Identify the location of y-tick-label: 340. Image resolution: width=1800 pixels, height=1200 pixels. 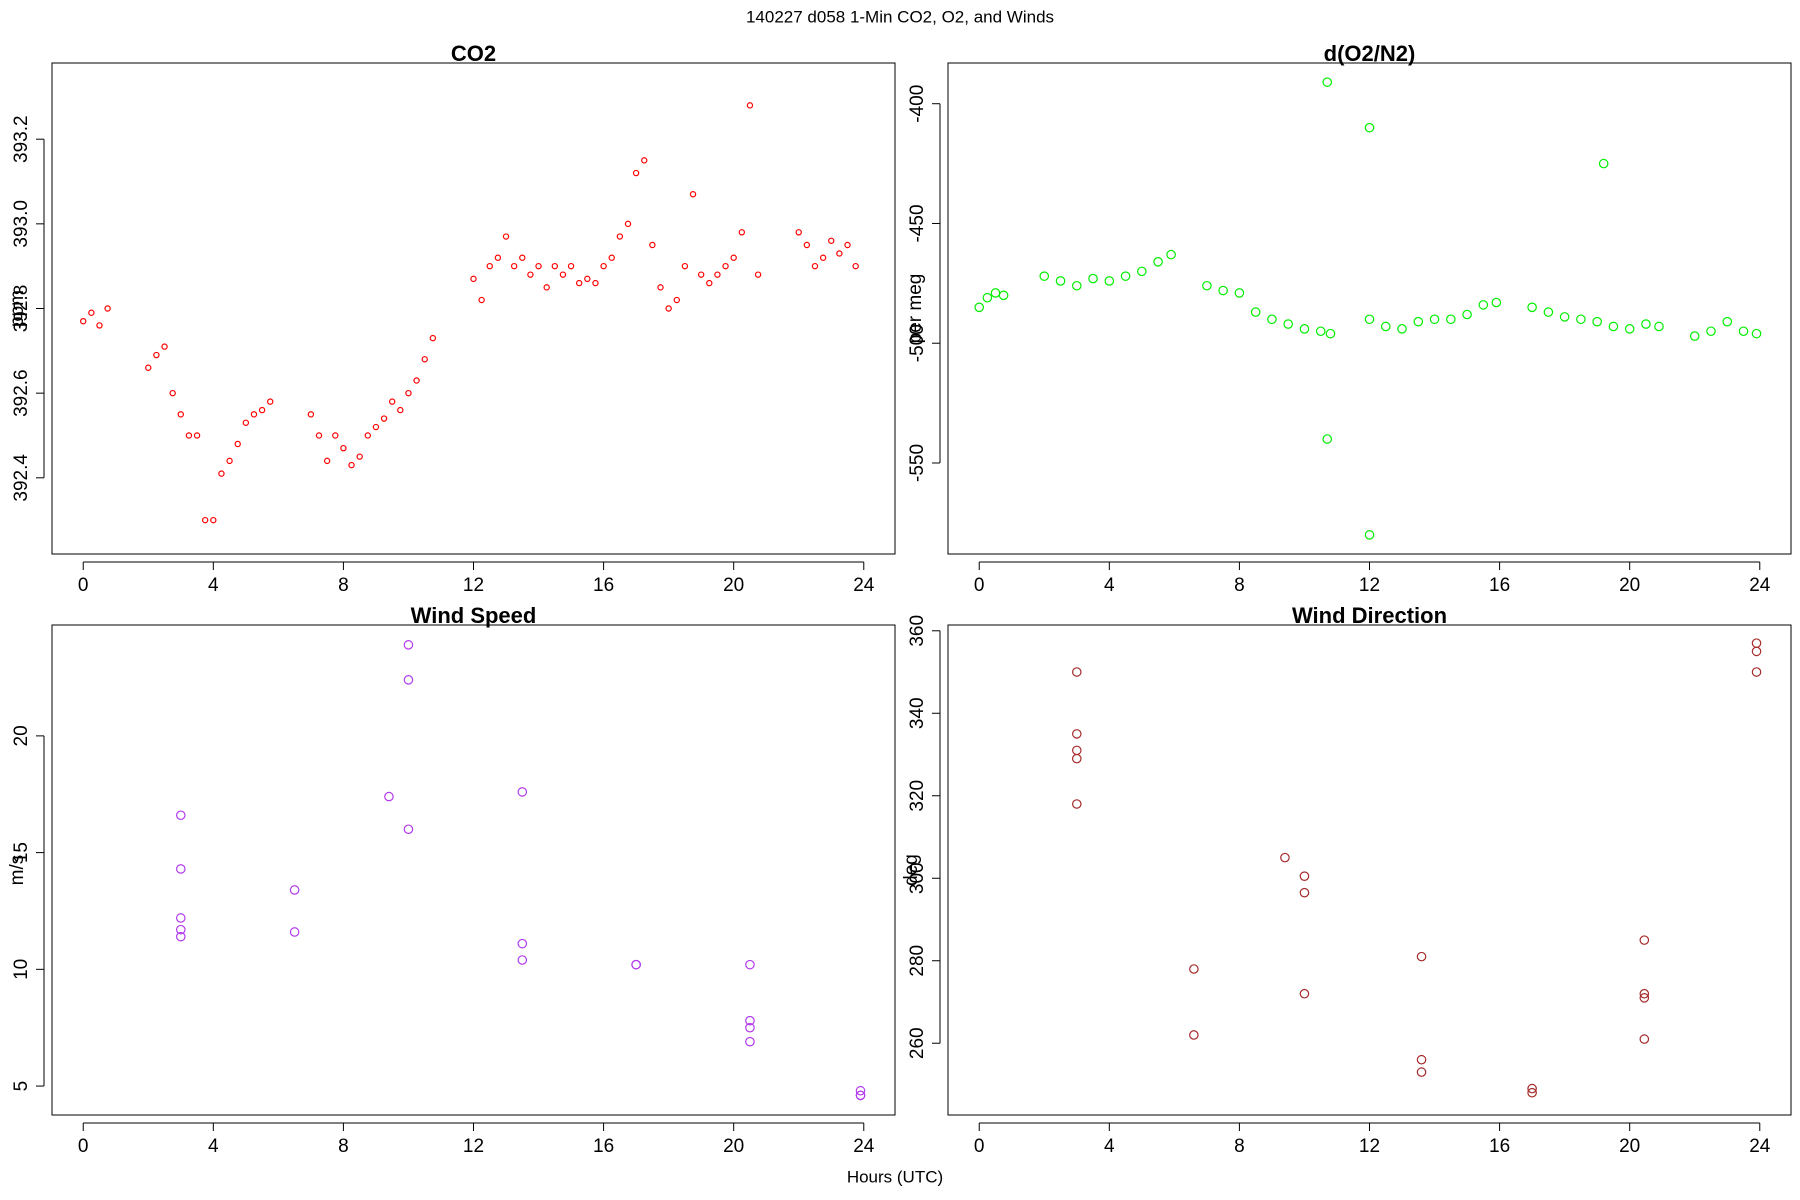
(917, 713).